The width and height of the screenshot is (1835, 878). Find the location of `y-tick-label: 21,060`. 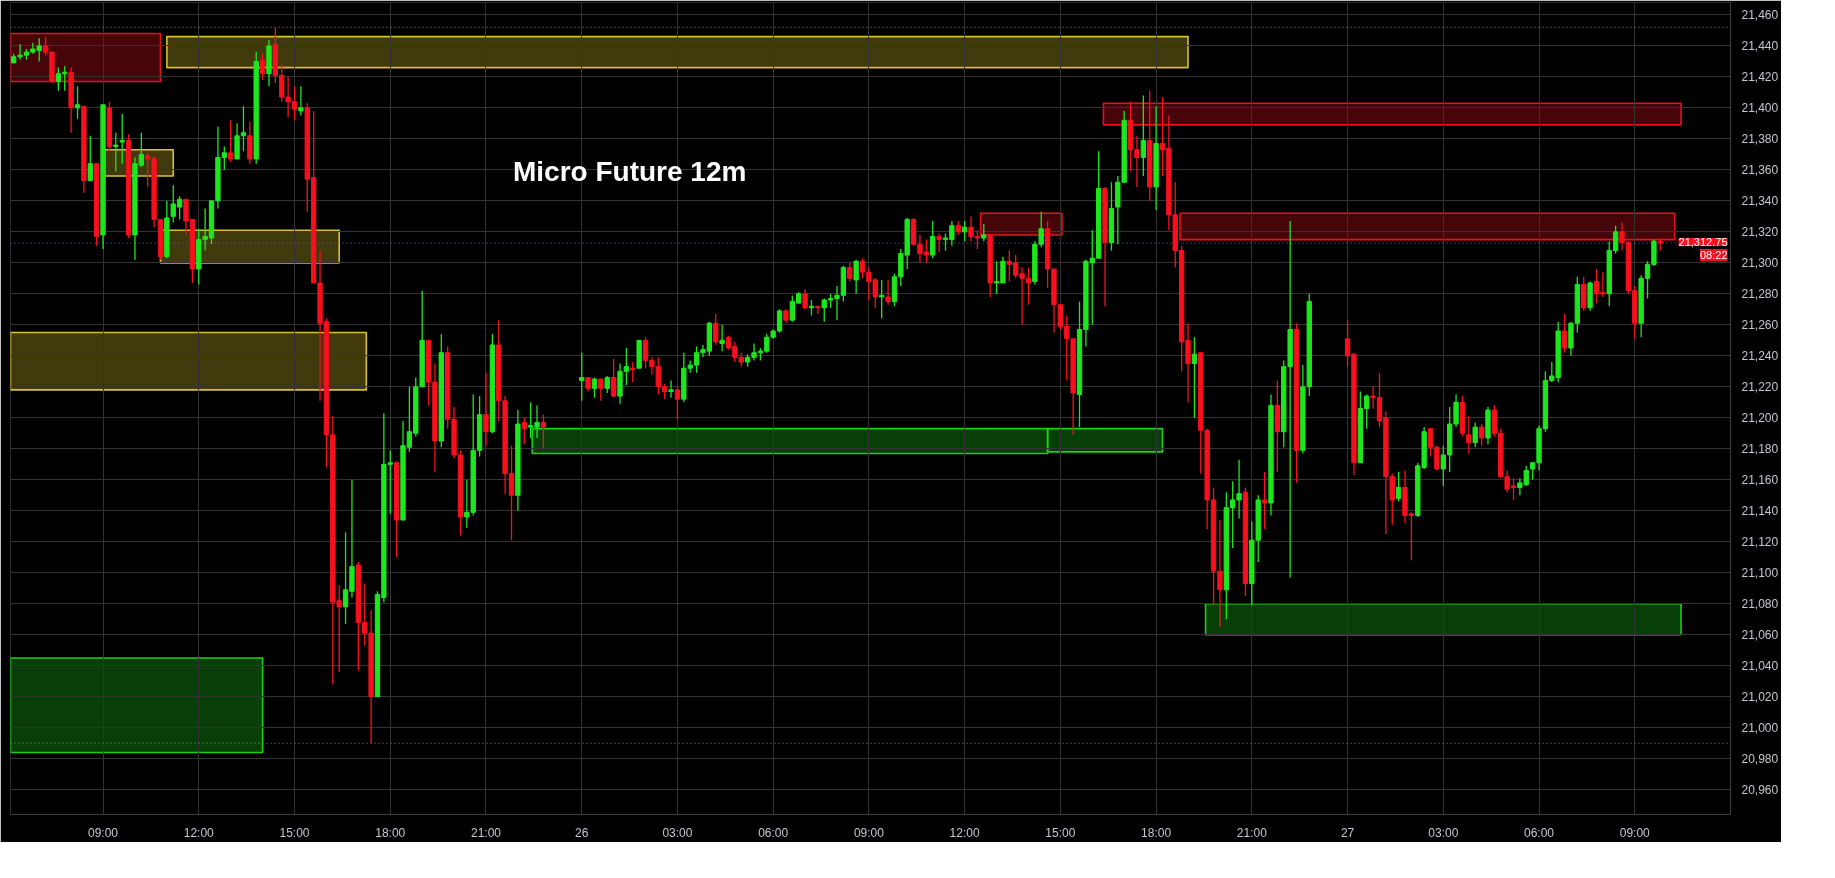

y-tick-label: 21,060 is located at coordinates (1760, 635).